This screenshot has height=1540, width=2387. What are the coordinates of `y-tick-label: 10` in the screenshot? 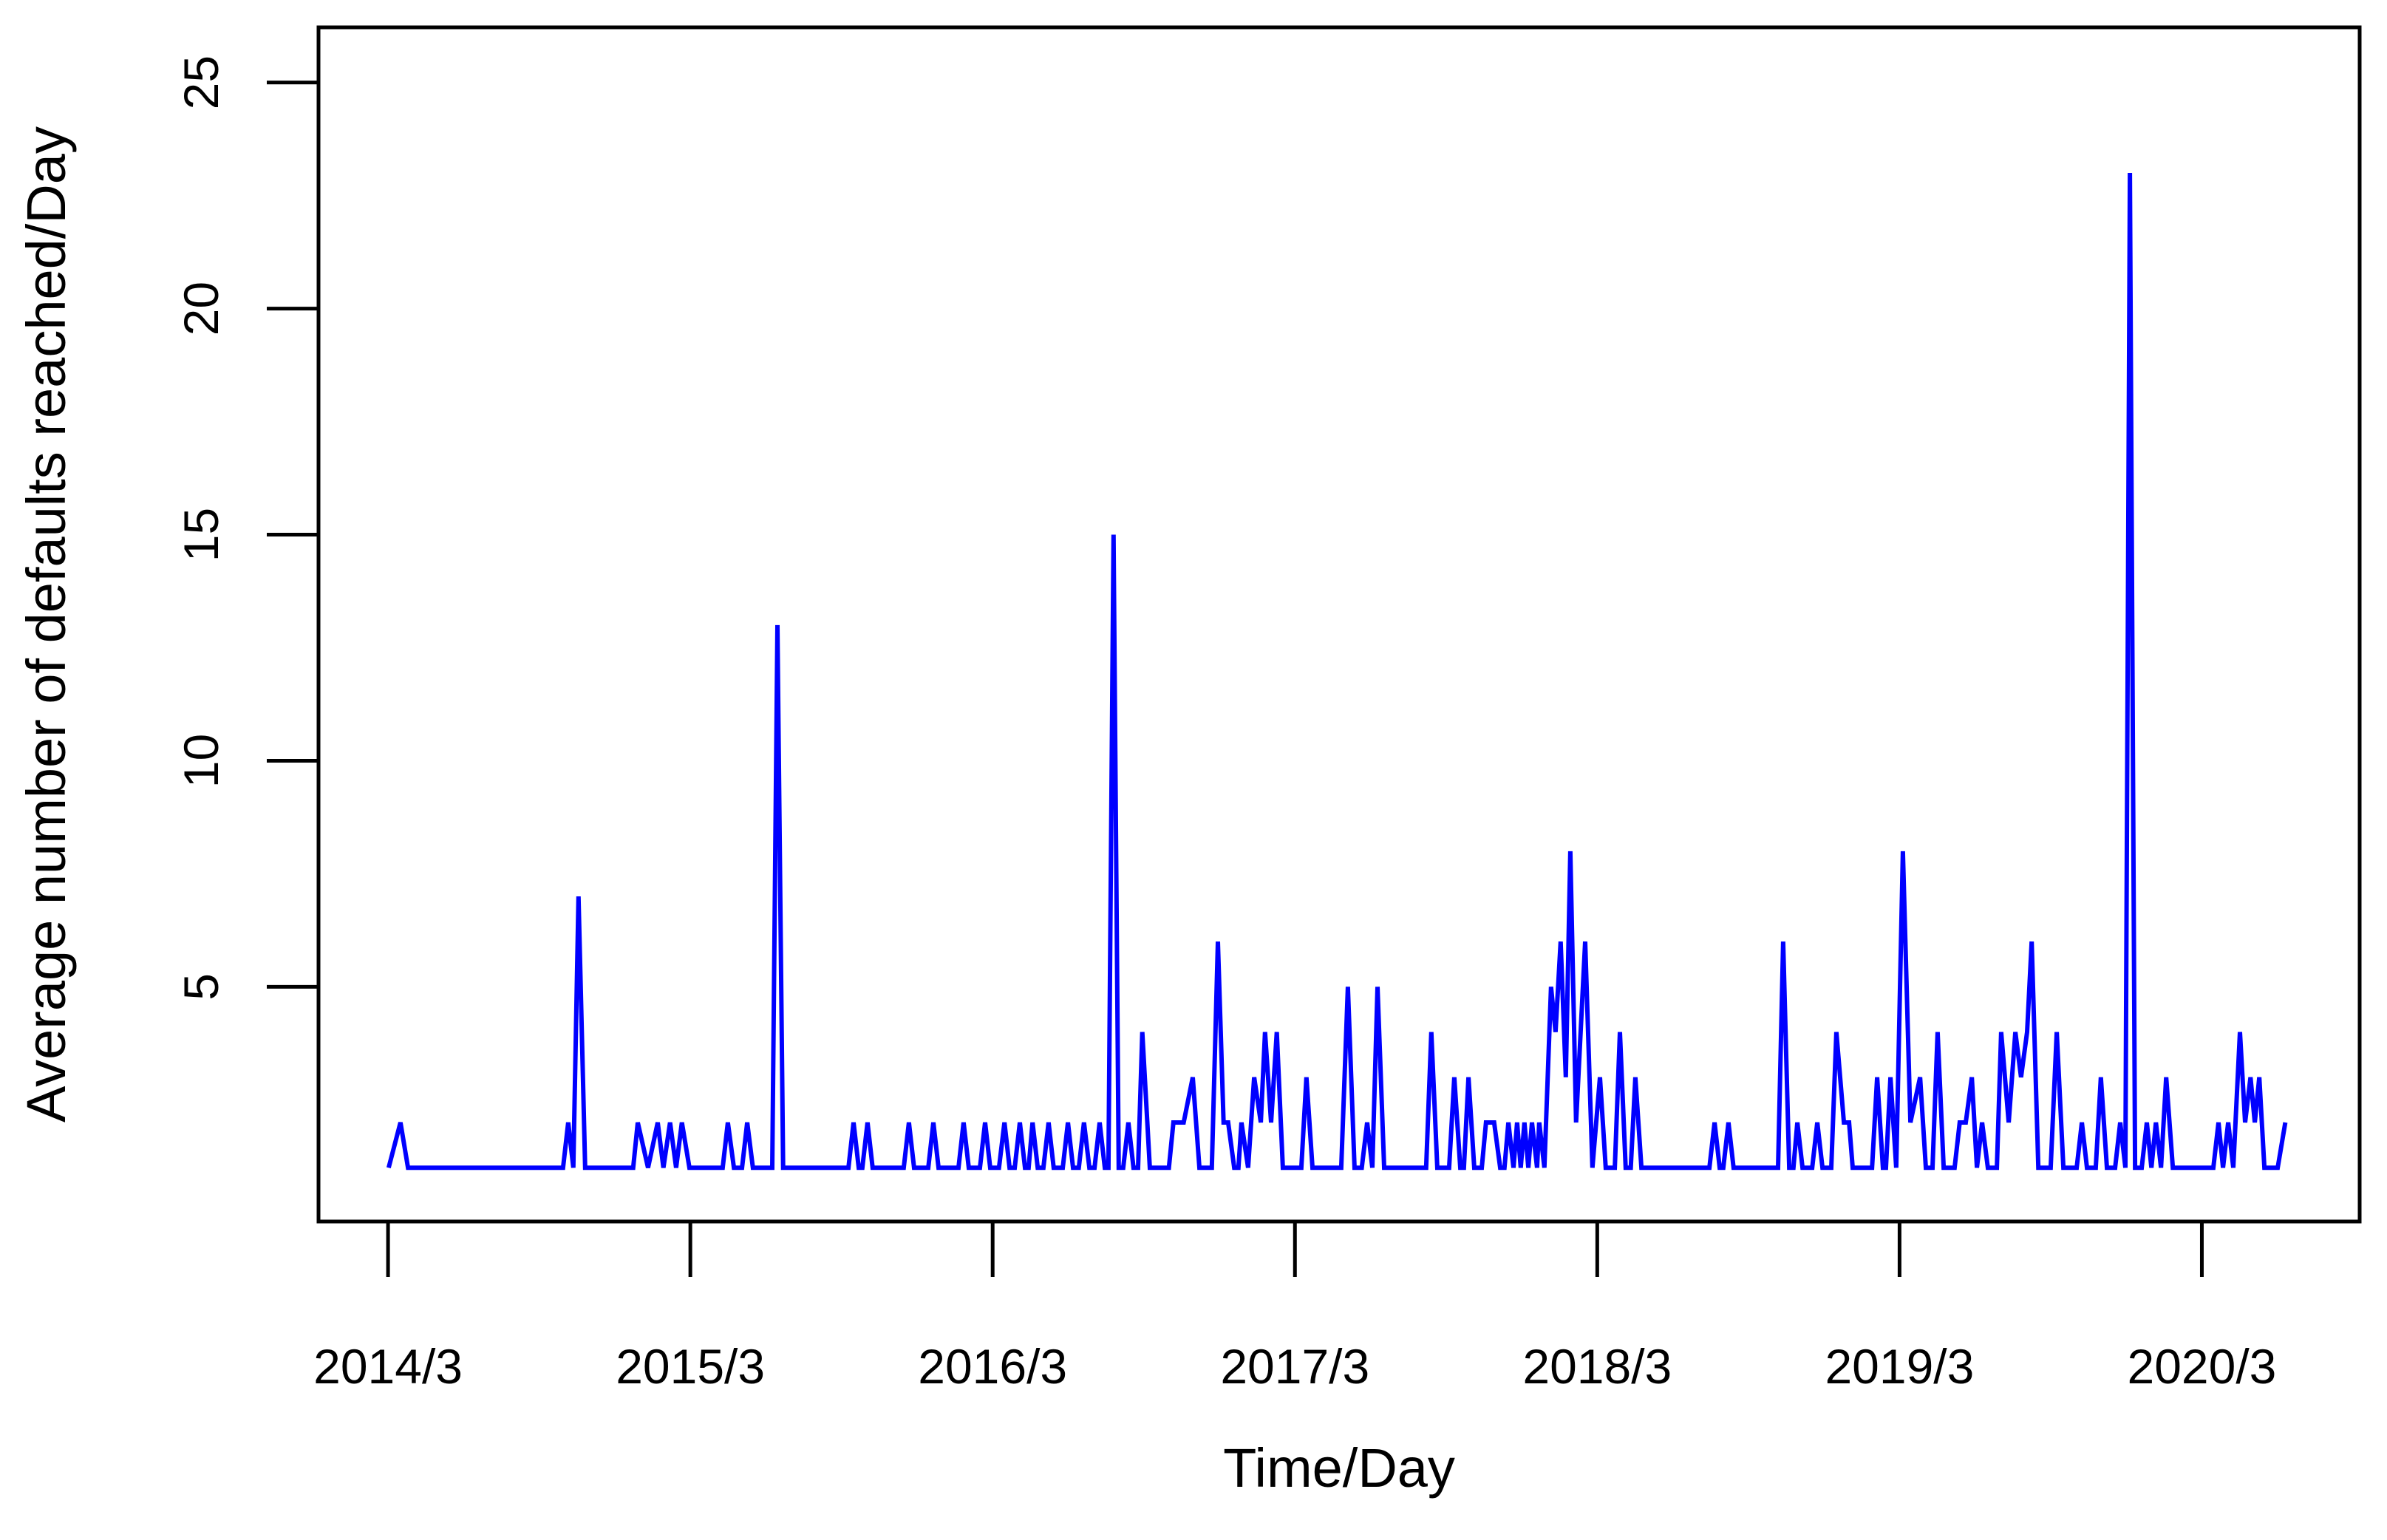 It's located at (201, 761).